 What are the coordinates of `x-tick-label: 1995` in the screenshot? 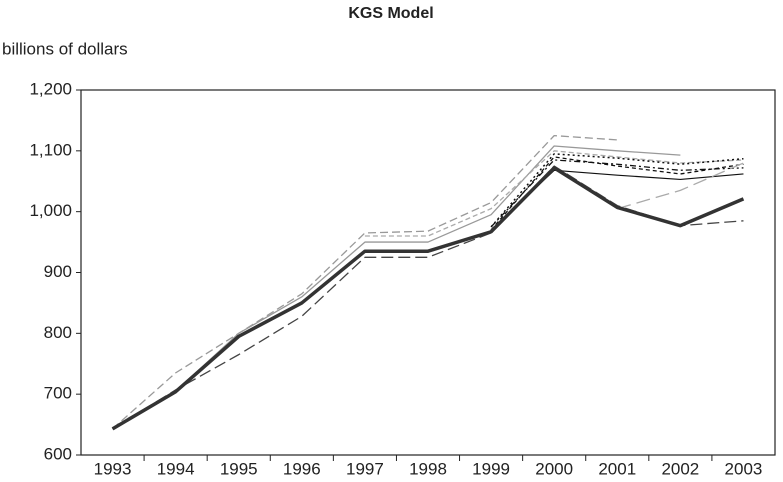 It's located at (239, 468).